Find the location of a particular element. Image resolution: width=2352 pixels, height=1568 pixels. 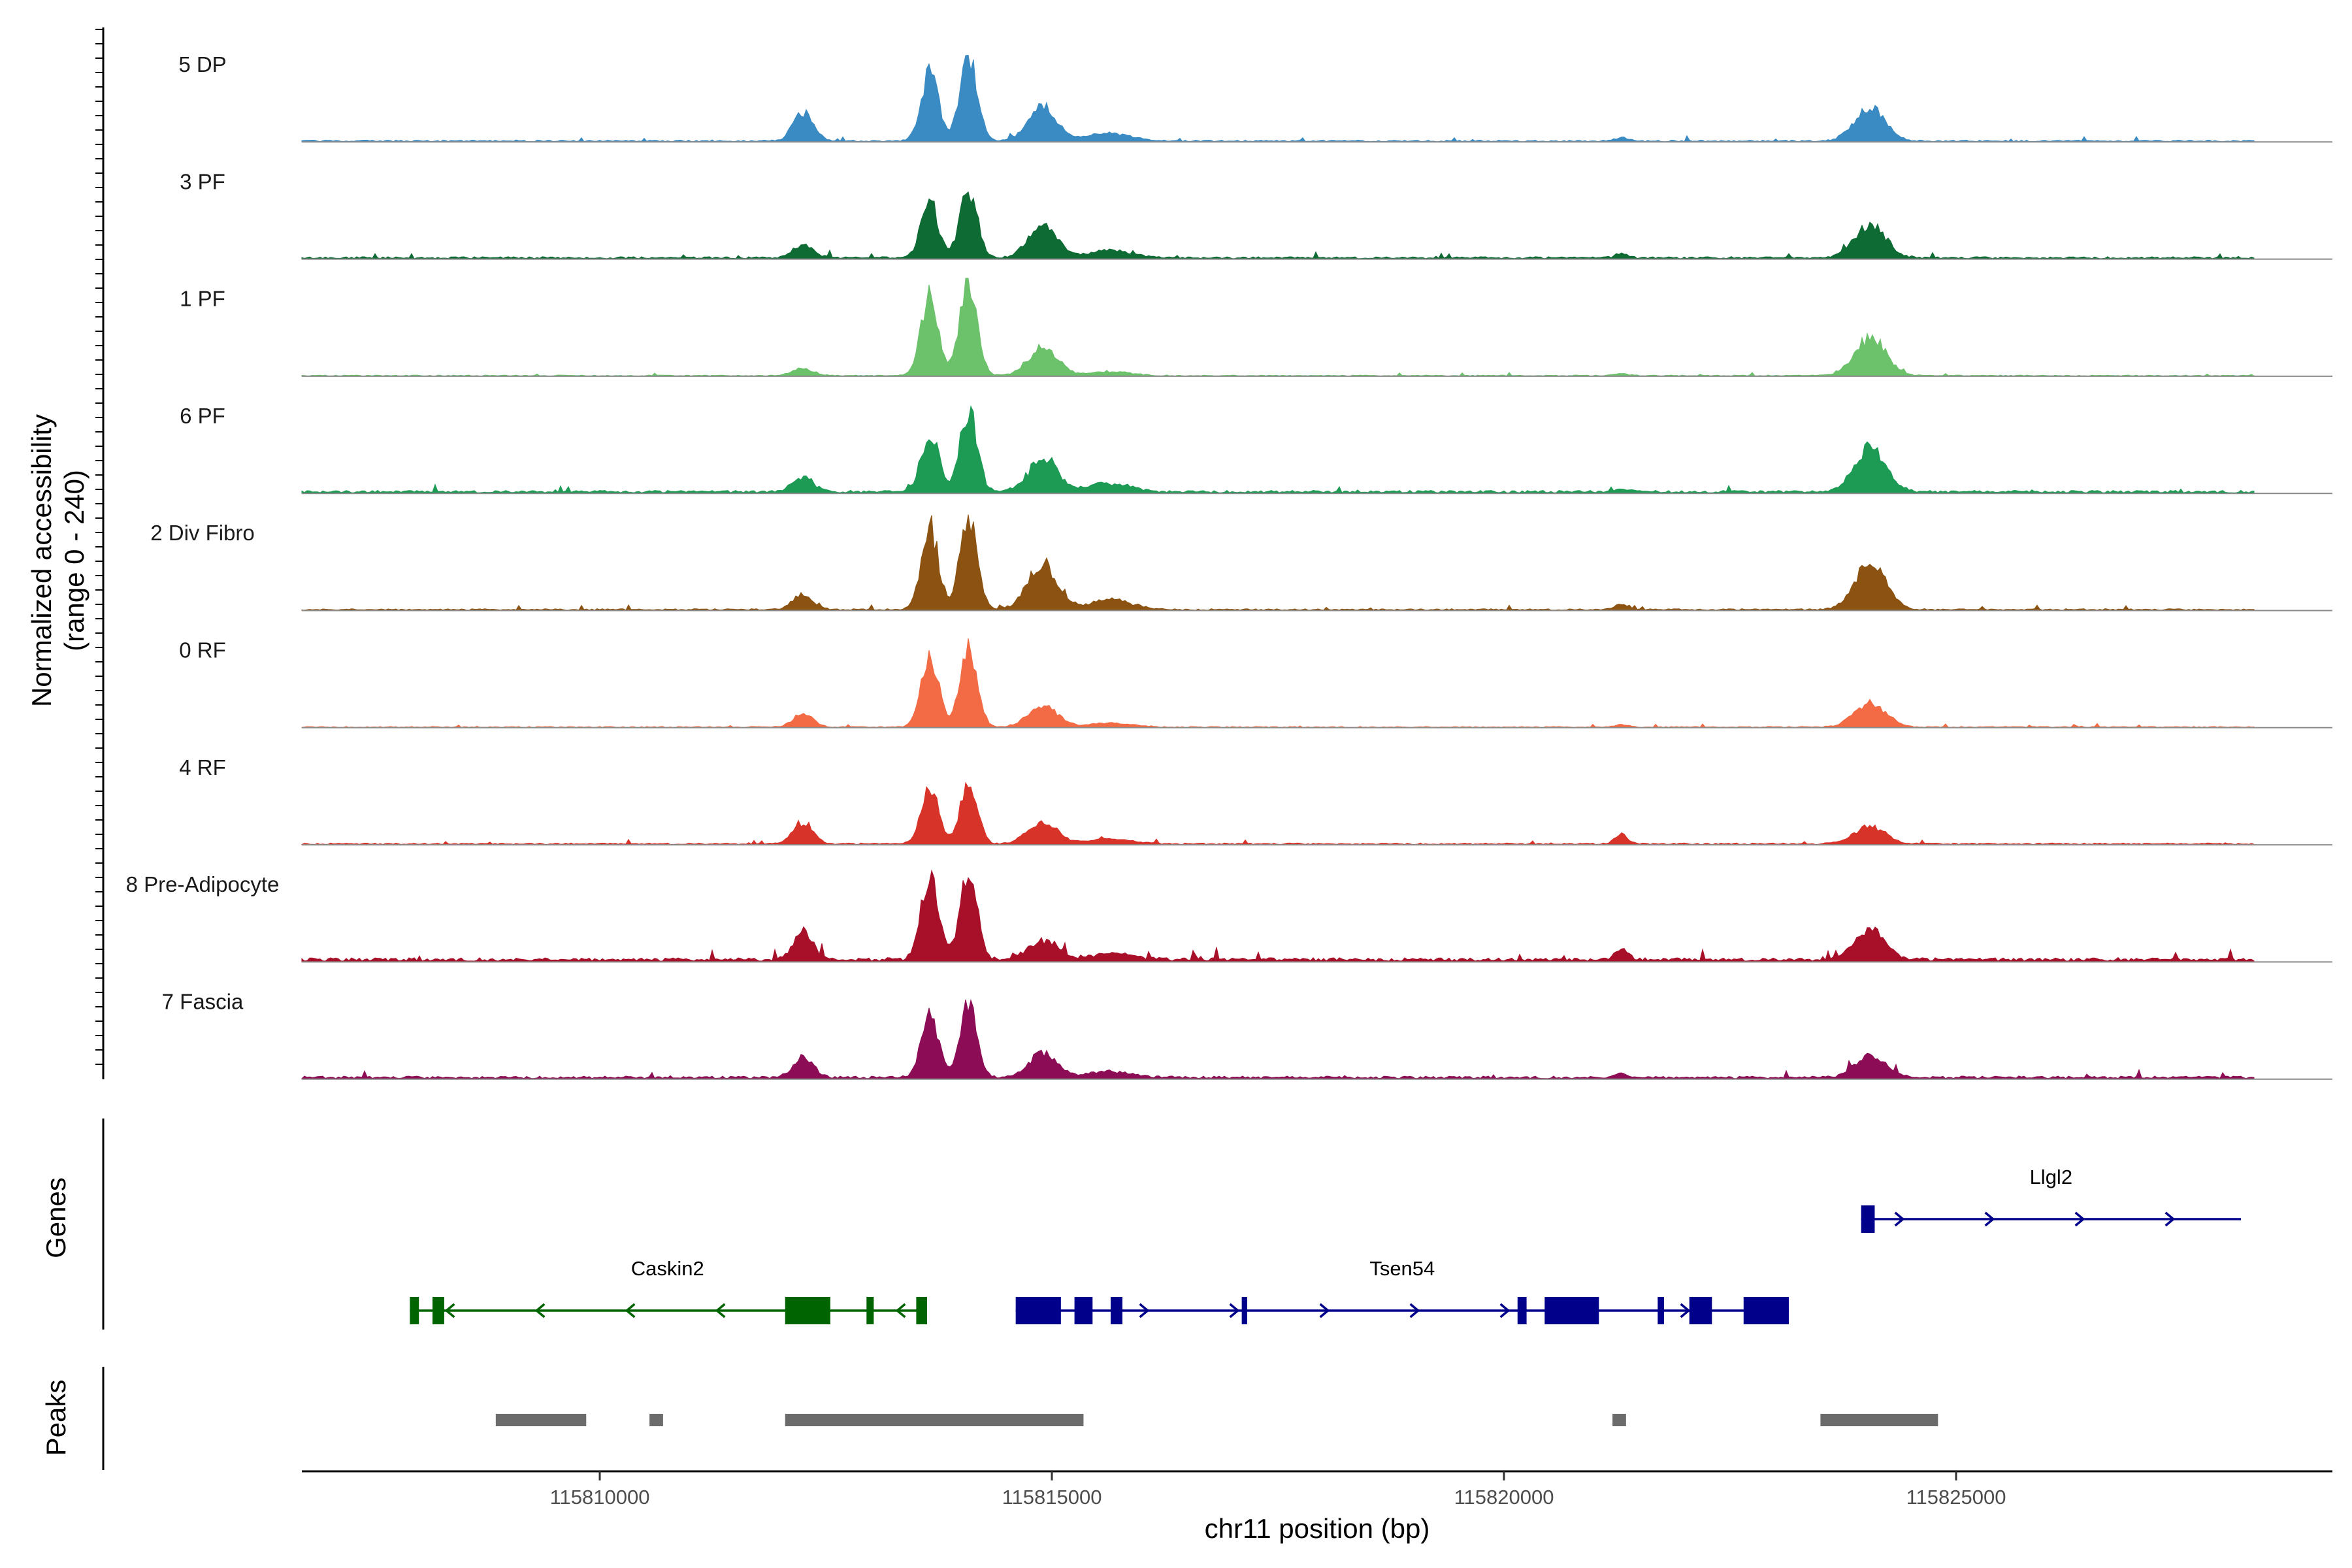

x-tick-label: 115815000 is located at coordinates (1052, 1497).